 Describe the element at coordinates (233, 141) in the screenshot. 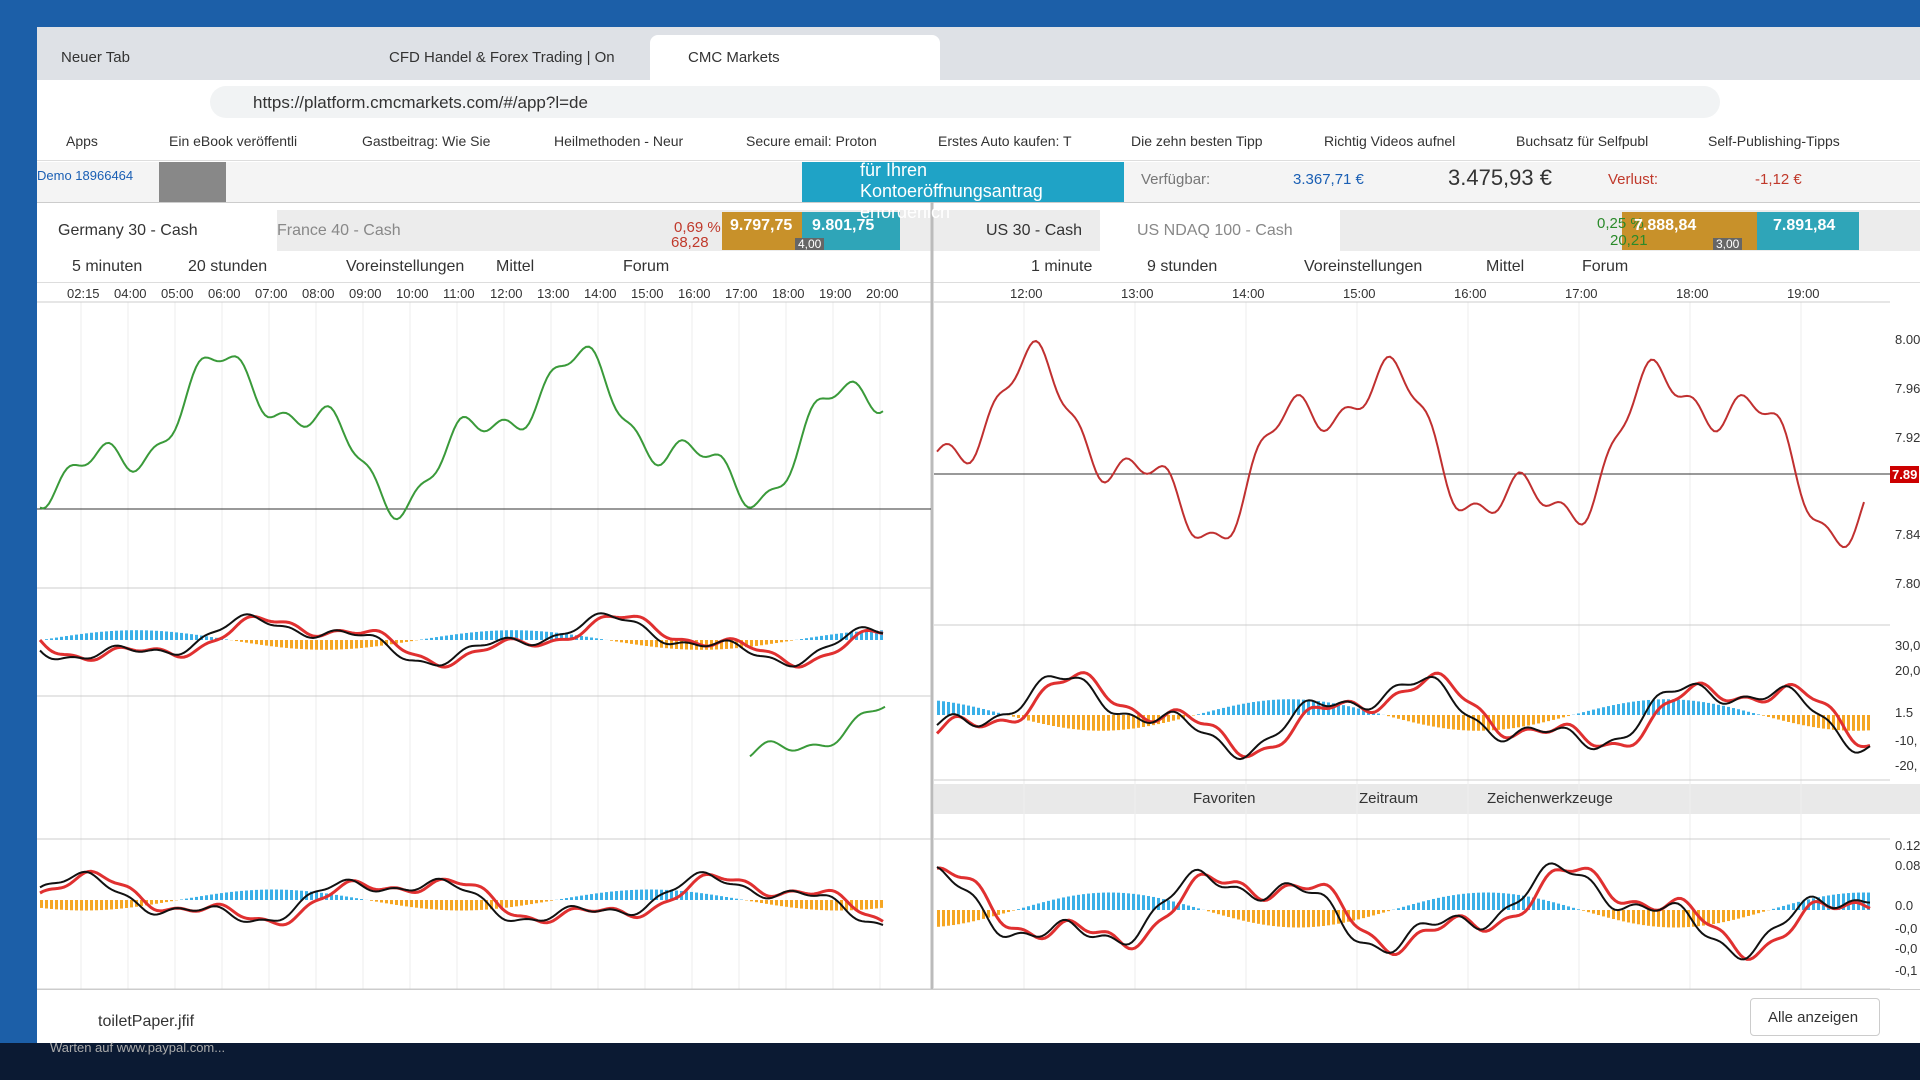

I see `bookmark: Ein eBook veröffentli` at that location.